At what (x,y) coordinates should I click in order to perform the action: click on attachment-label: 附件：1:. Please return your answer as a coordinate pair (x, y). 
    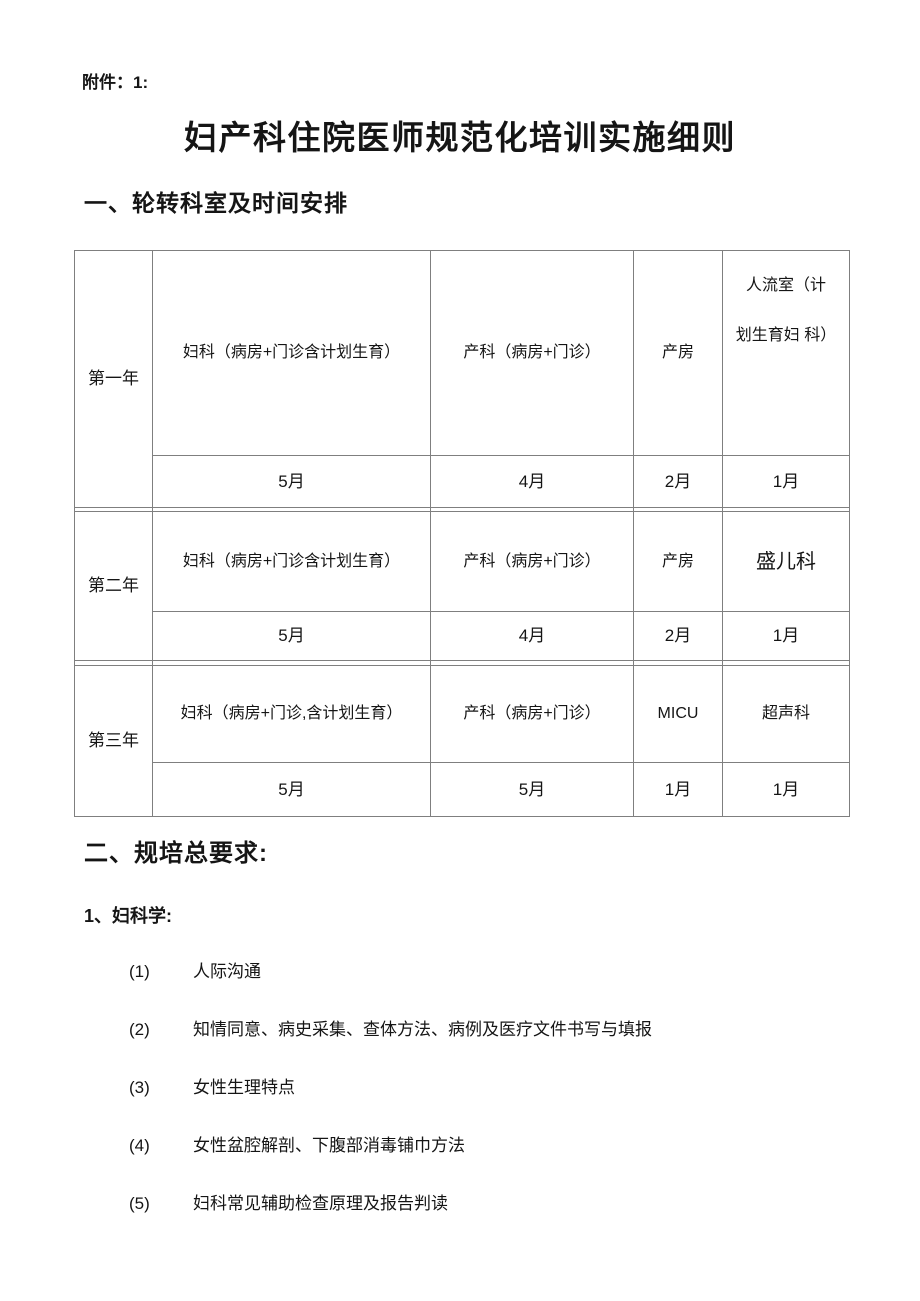
    Looking at the image, I should click on (115, 82).